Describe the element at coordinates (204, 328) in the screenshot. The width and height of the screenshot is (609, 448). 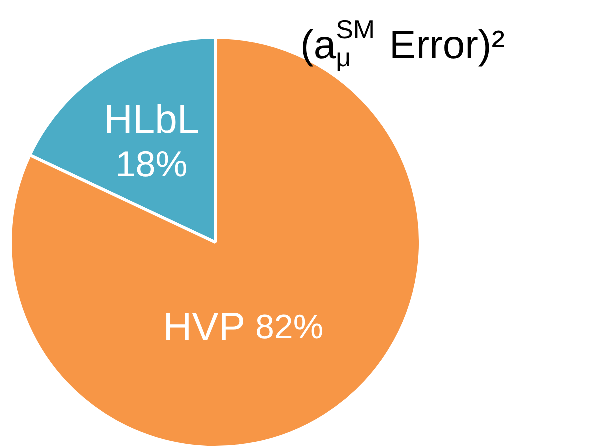
I see `slice-label: HVP` at that location.